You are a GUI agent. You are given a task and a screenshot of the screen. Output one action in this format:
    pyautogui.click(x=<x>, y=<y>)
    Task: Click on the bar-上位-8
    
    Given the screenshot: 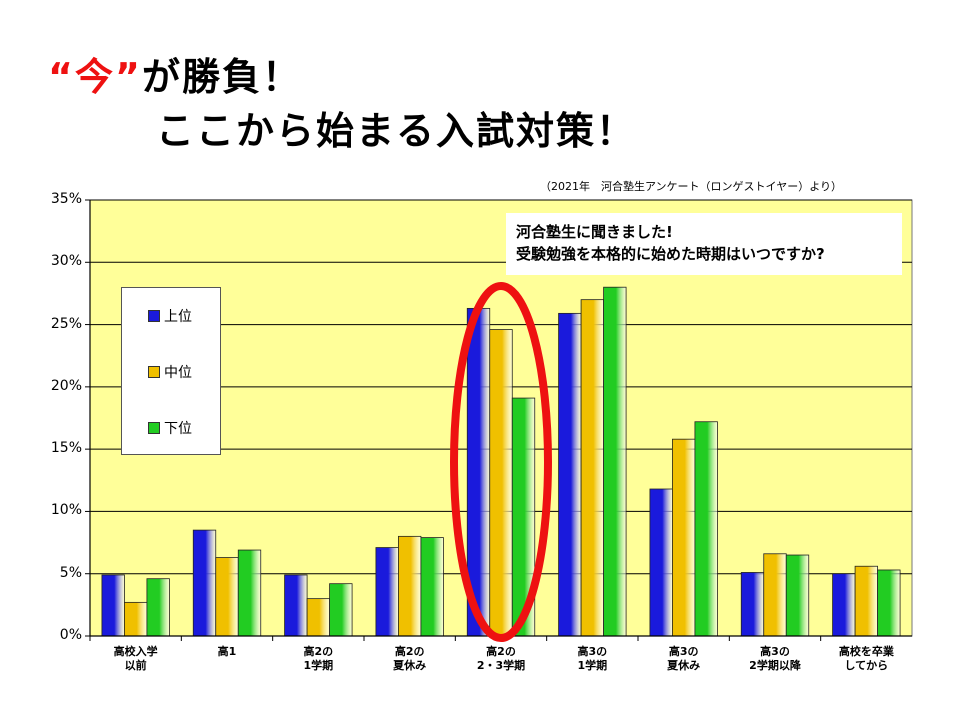 What is the action you would take?
    pyautogui.click(x=844, y=605)
    